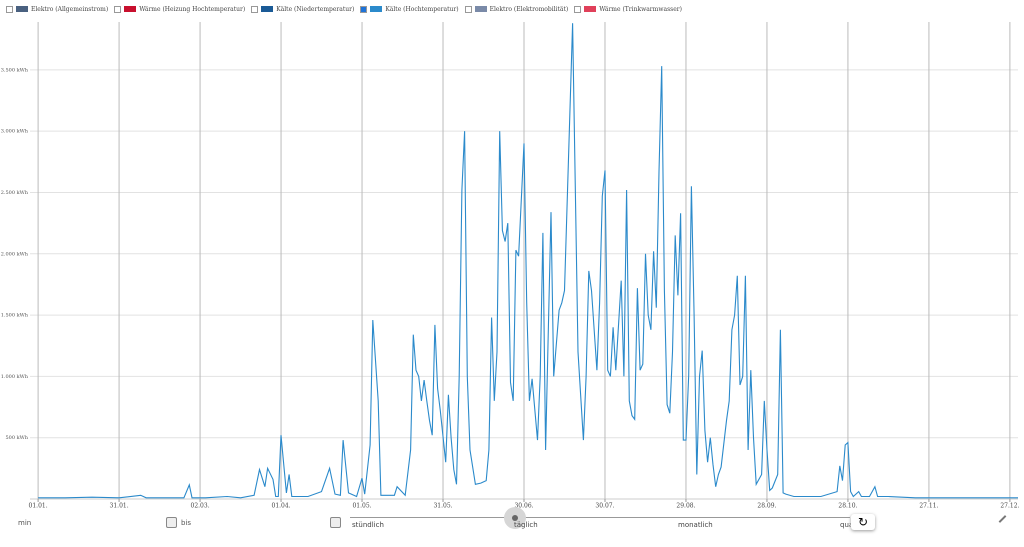 The width and height of the screenshot is (1024, 547). What do you see at coordinates (15, 316) in the screenshot?
I see `y-tick-label: 1.500 kWh` at bounding box center [15, 316].